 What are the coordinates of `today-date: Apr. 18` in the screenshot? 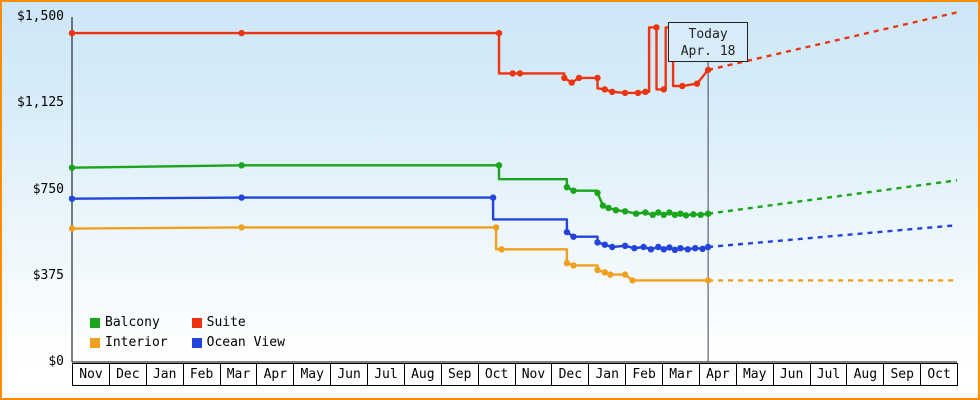 It's located at (708, 51).